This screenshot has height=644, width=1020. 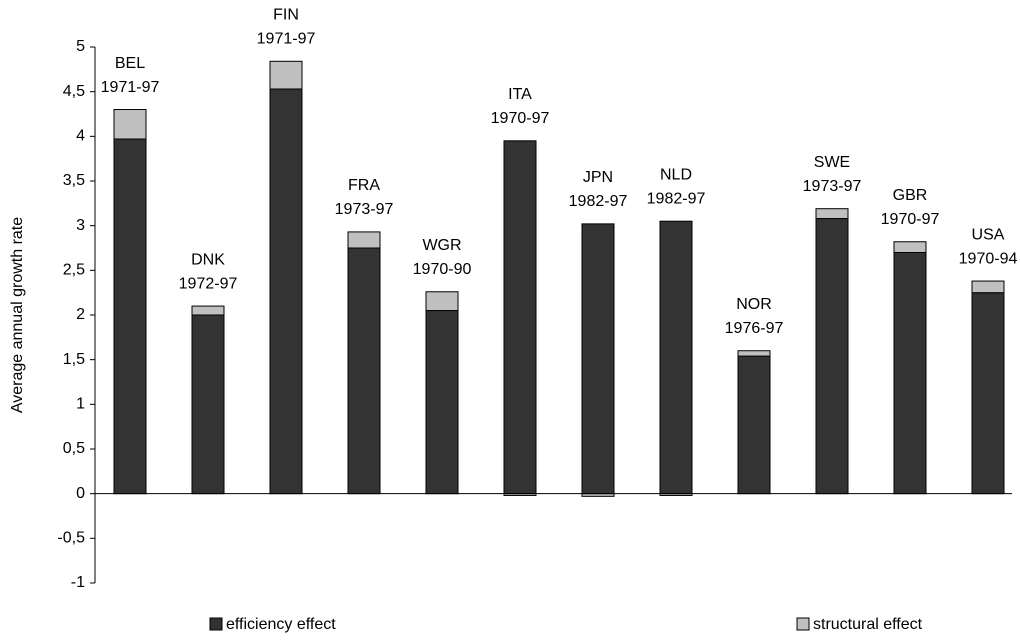 I want to click on category-label: SWE, so click(x=832, y=162).